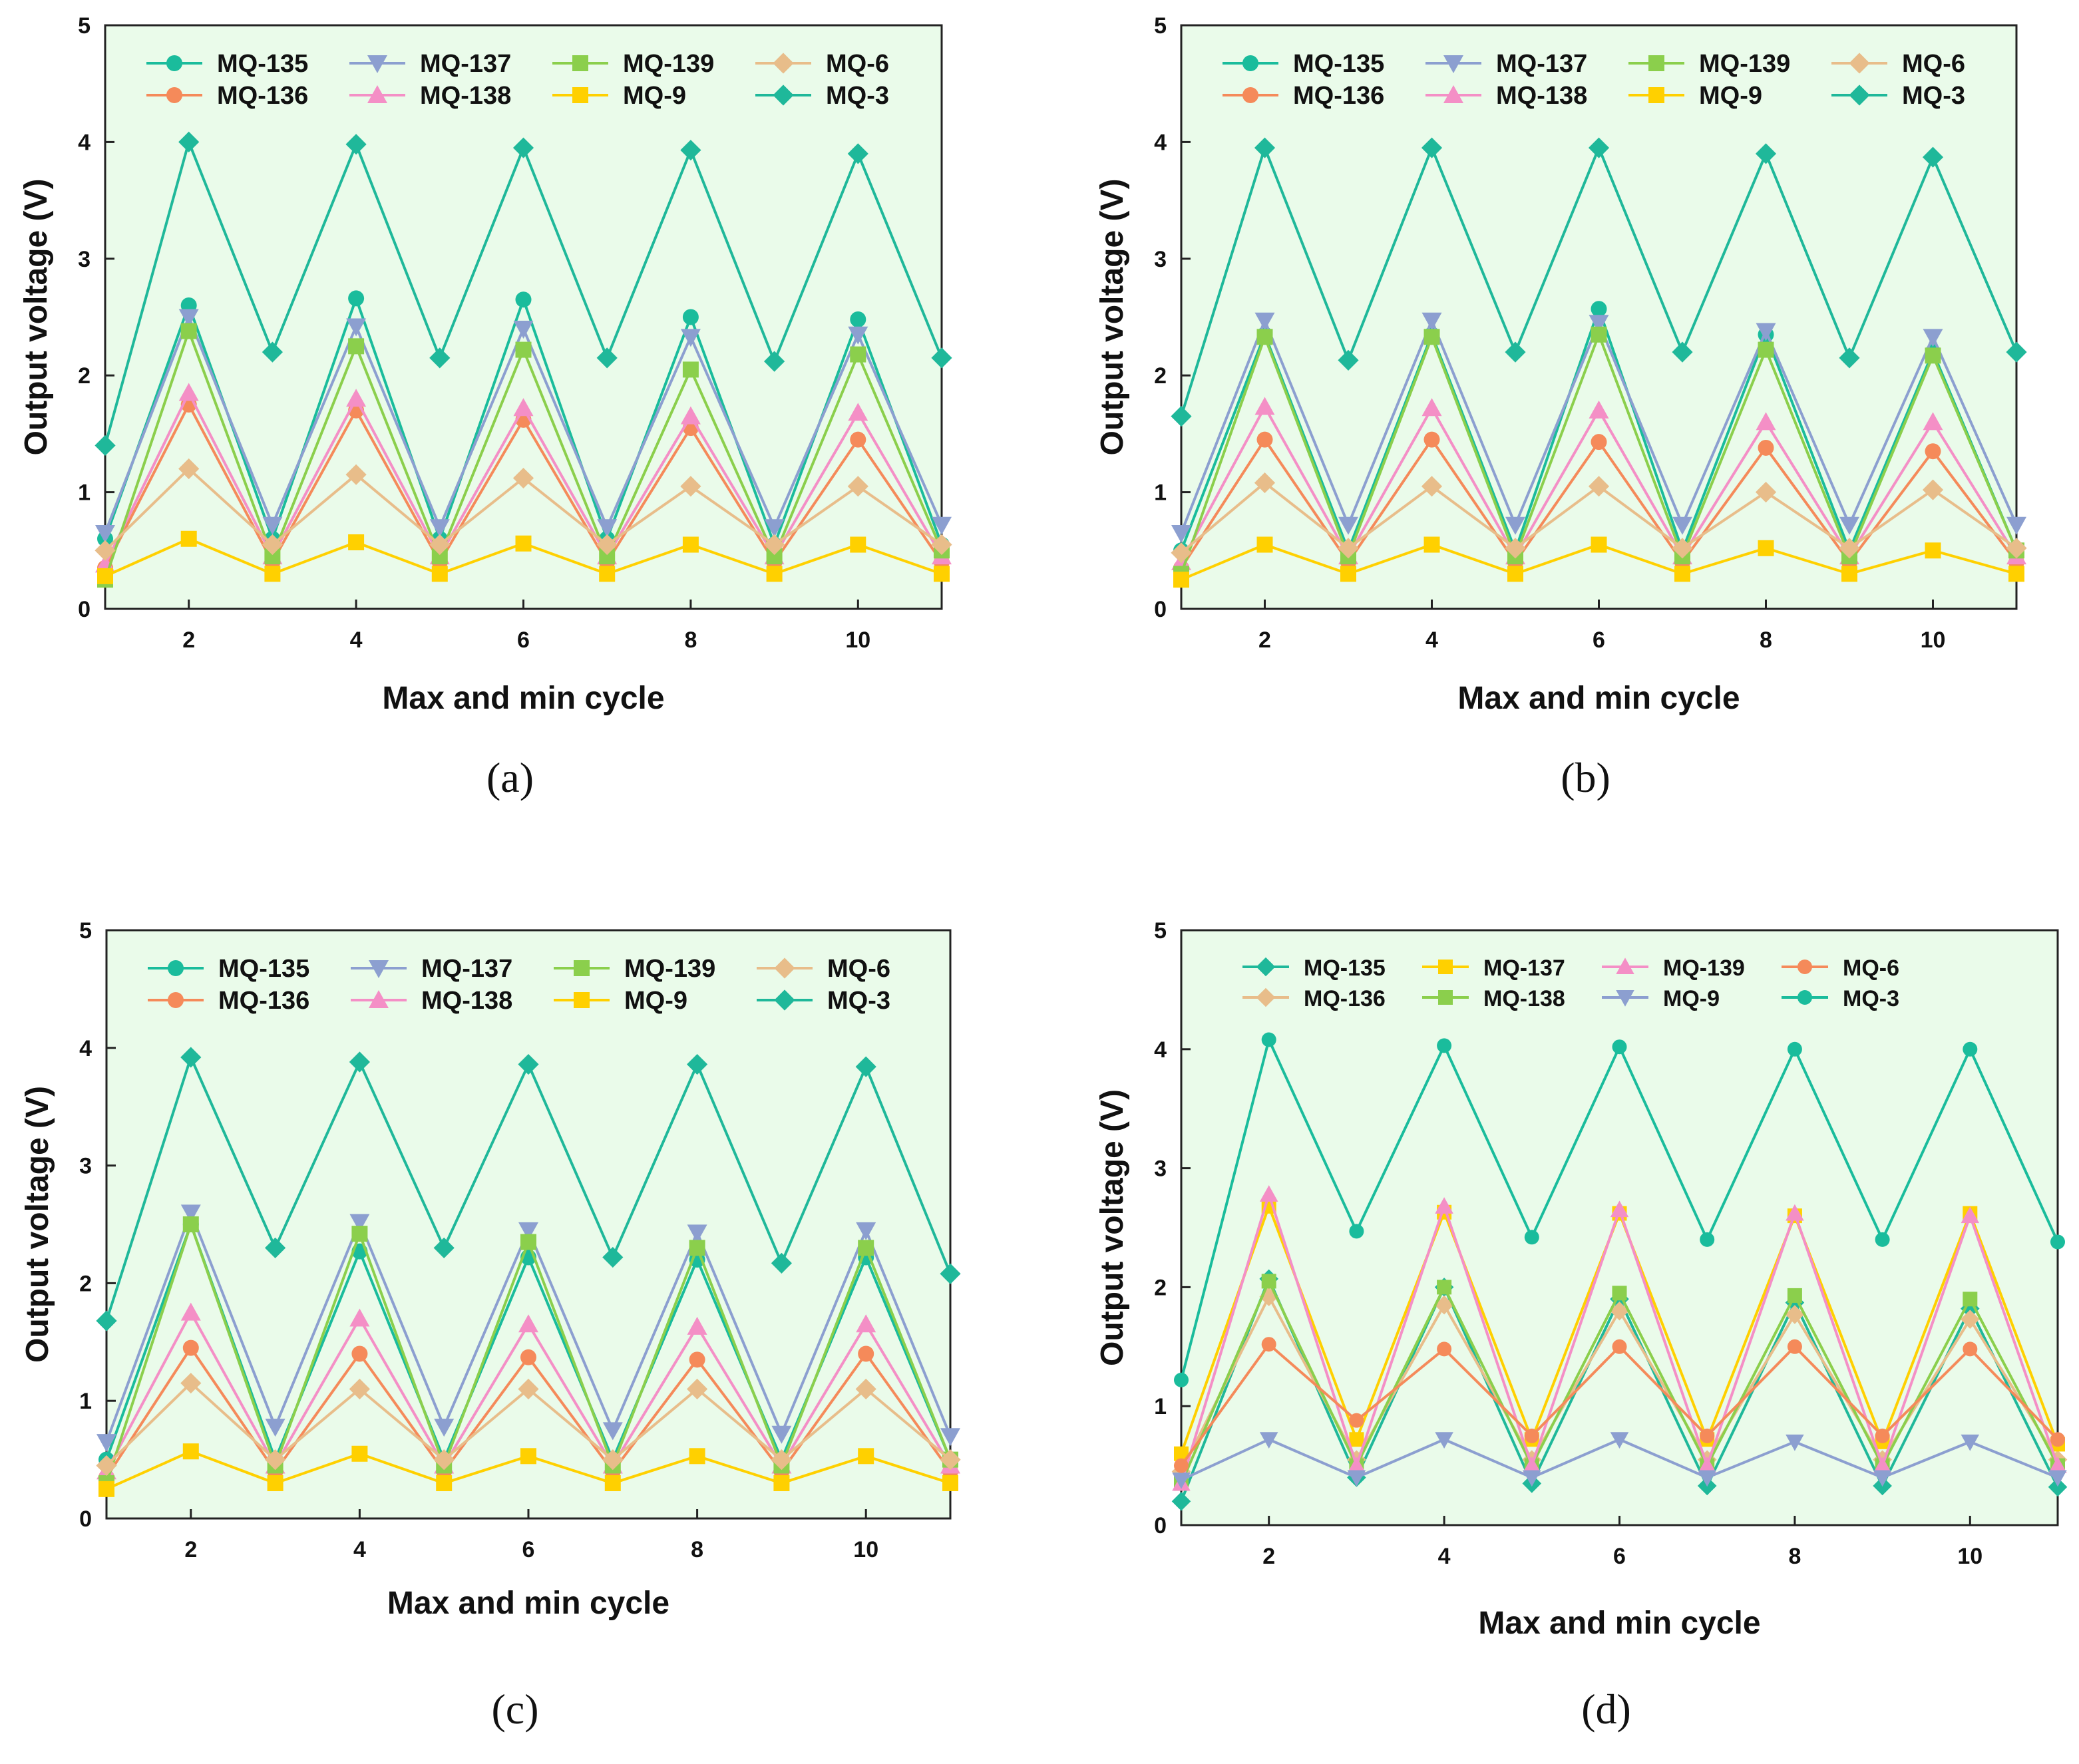 The width and height of the screenshot is (2079, 1764). I want to click on legend-label: MQ-9, so click(1730, 96).